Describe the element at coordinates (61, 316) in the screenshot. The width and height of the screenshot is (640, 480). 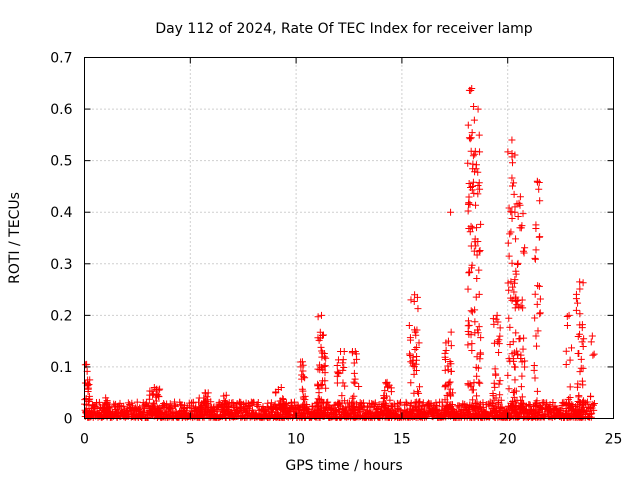
I see `y-tick-label: 0.2` at that location.